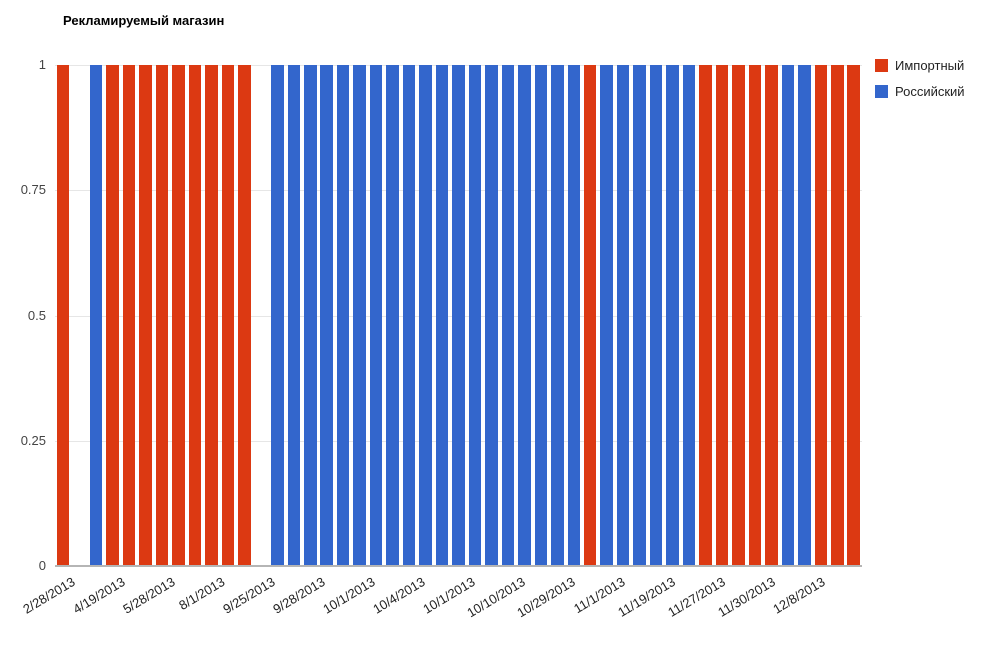  Describe the element at coordinates (36, 315) in the screenshot. I see `y-axis-label: 0.5` at that location.